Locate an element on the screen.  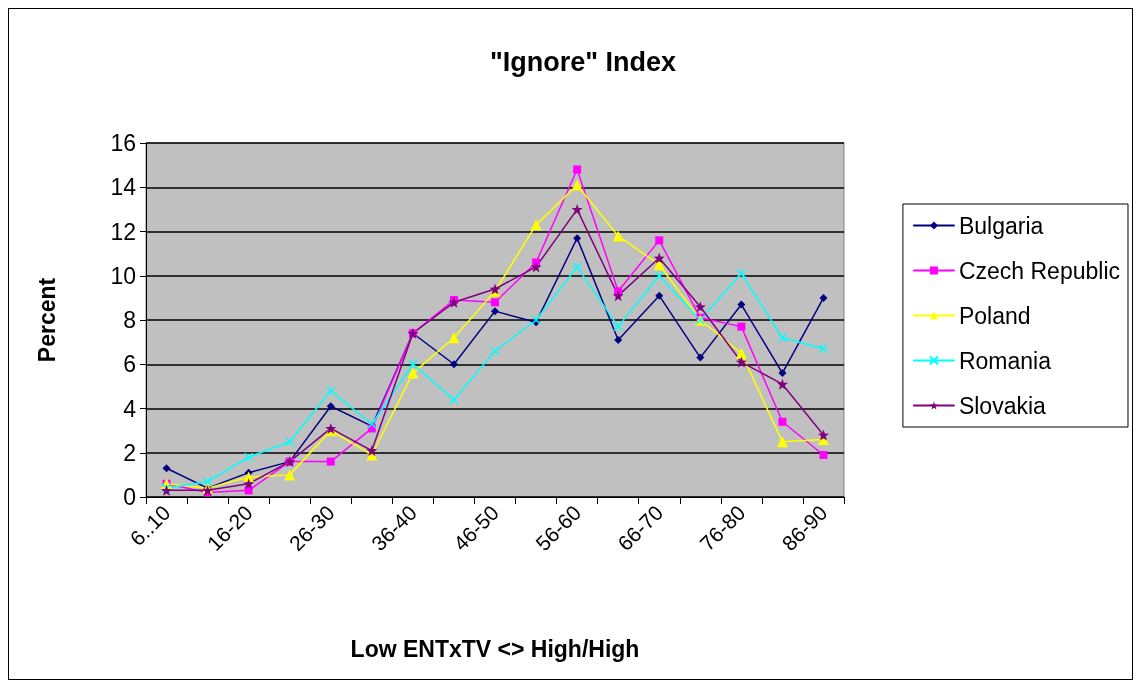
y-tick-label: 0 is located at coordinates (129, 497).